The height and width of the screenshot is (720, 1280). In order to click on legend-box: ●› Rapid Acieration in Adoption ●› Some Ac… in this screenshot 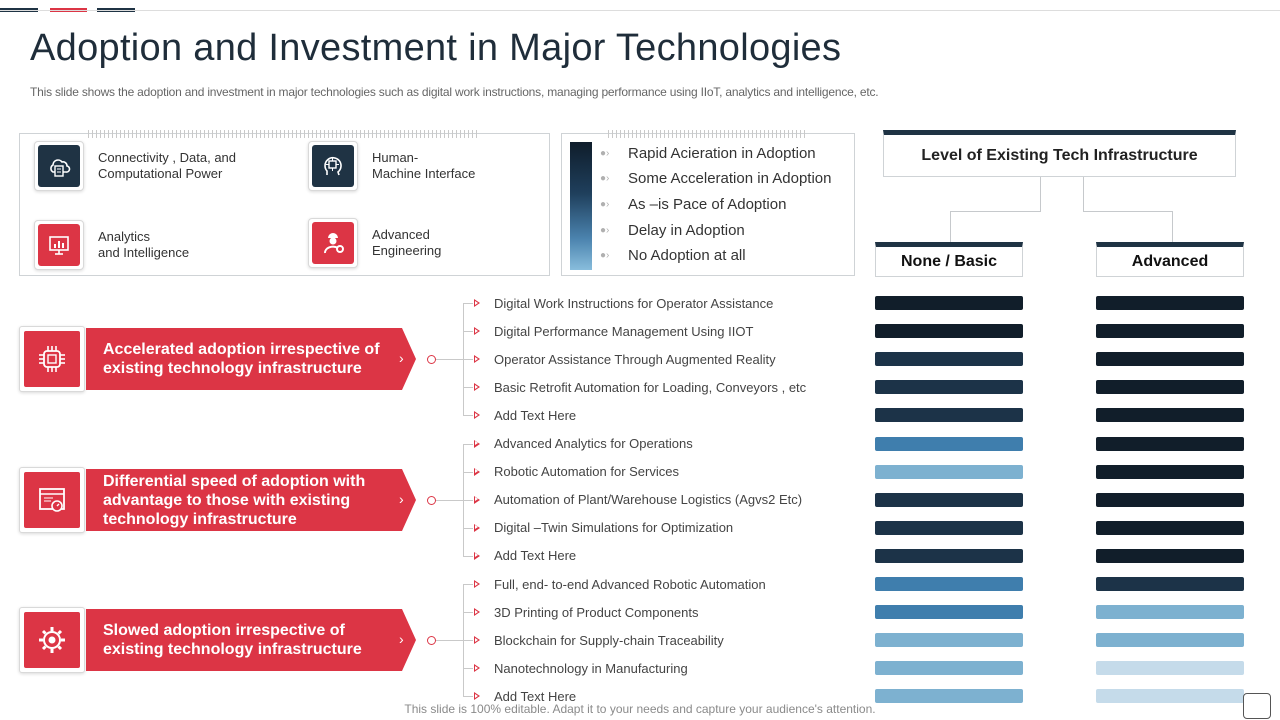, I will do `click(708, 203)`.